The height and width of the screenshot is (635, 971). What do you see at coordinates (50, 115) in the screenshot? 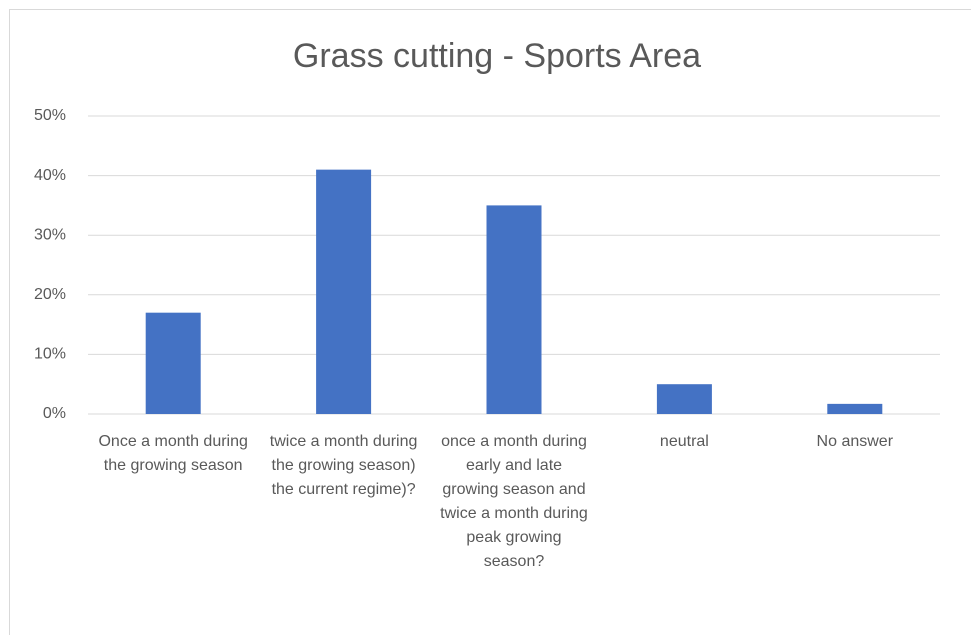
I see `y-tick-label: 50%` at bounding box center [50, 115].